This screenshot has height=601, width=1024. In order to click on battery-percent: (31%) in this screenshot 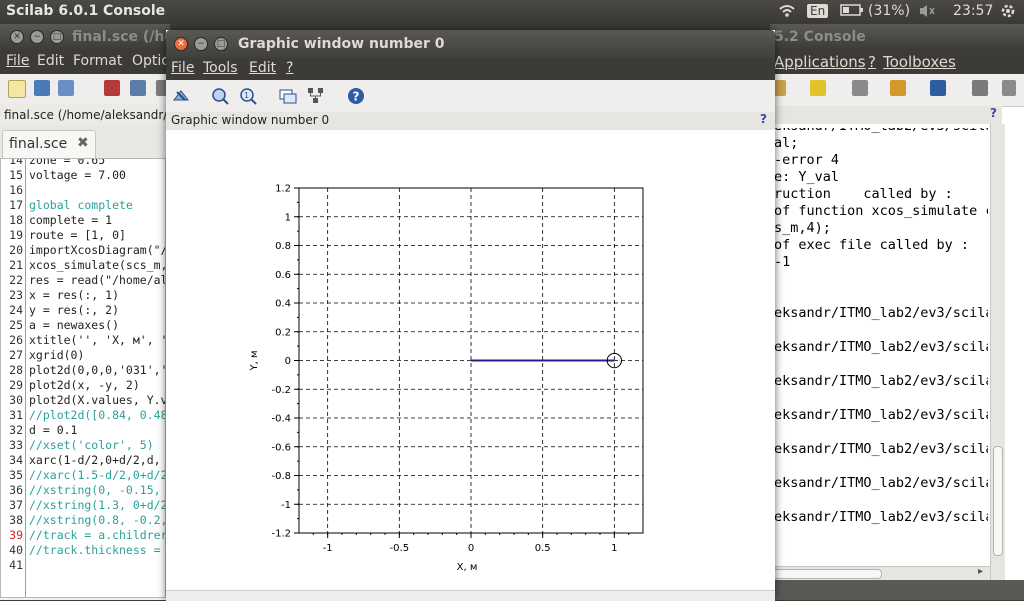, I will do `click(889, 11)`.